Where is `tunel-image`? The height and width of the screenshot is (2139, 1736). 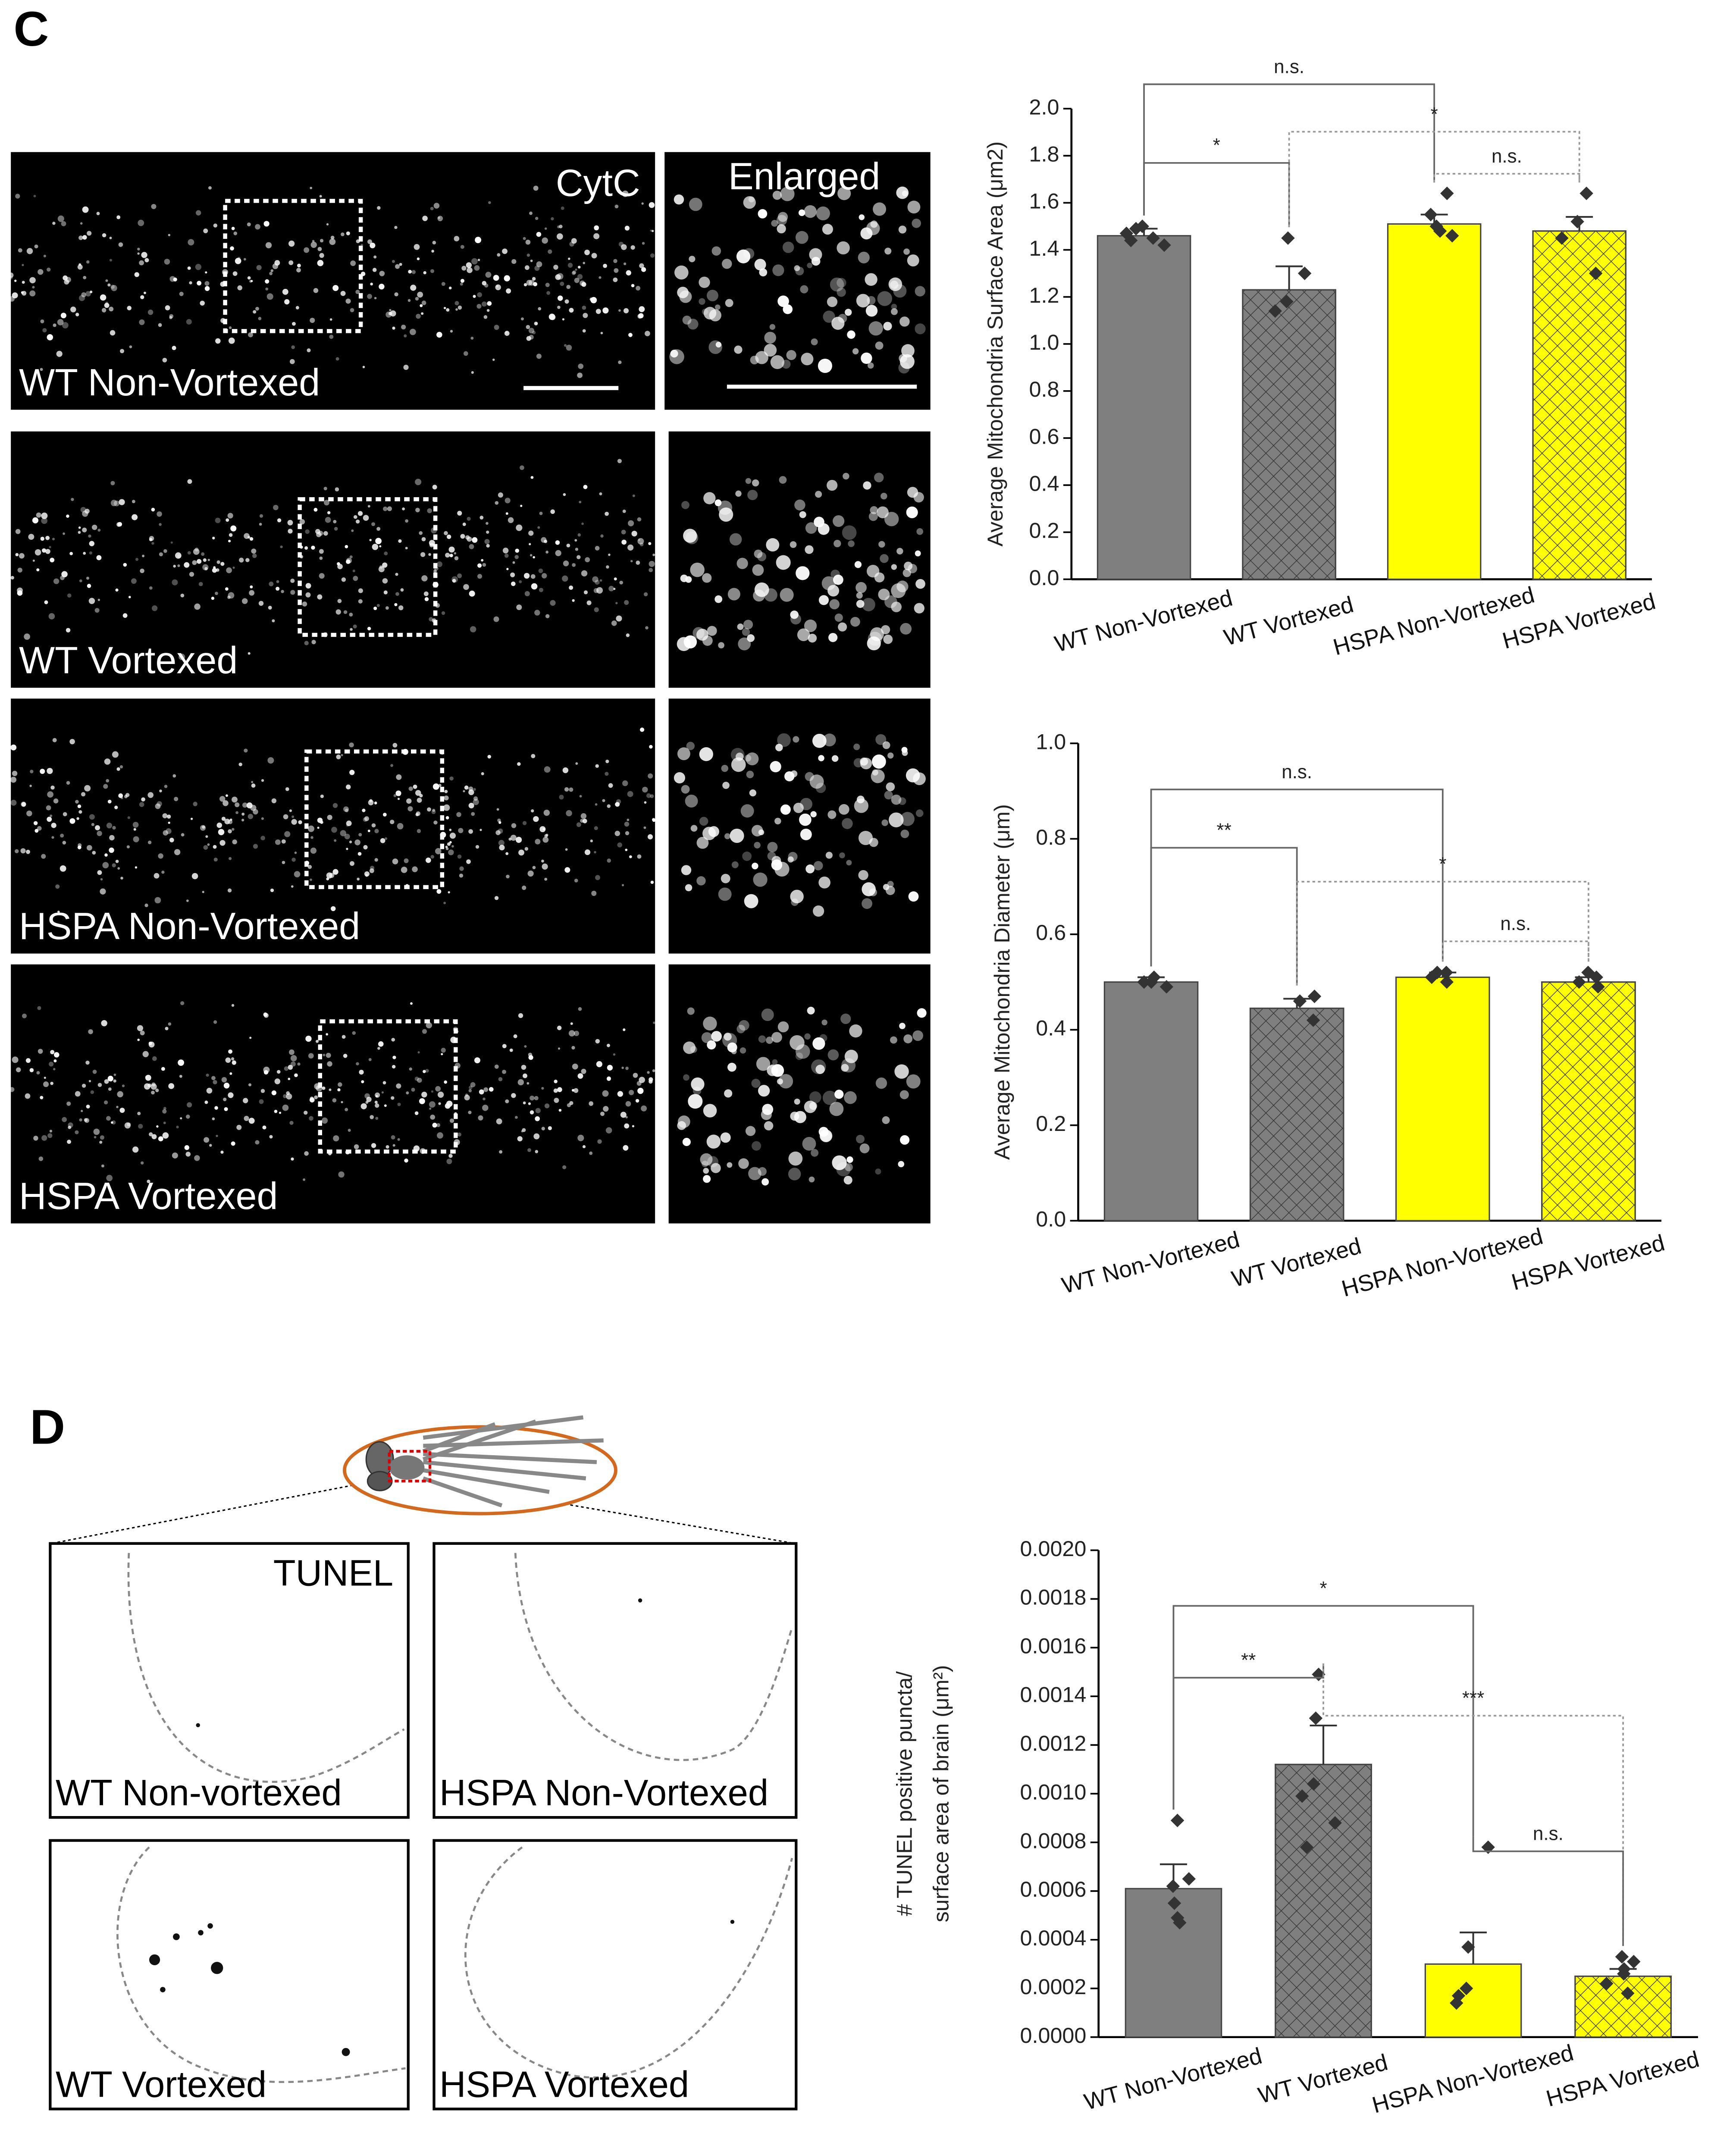
tunel-image is located at coordinates (615, 1975).